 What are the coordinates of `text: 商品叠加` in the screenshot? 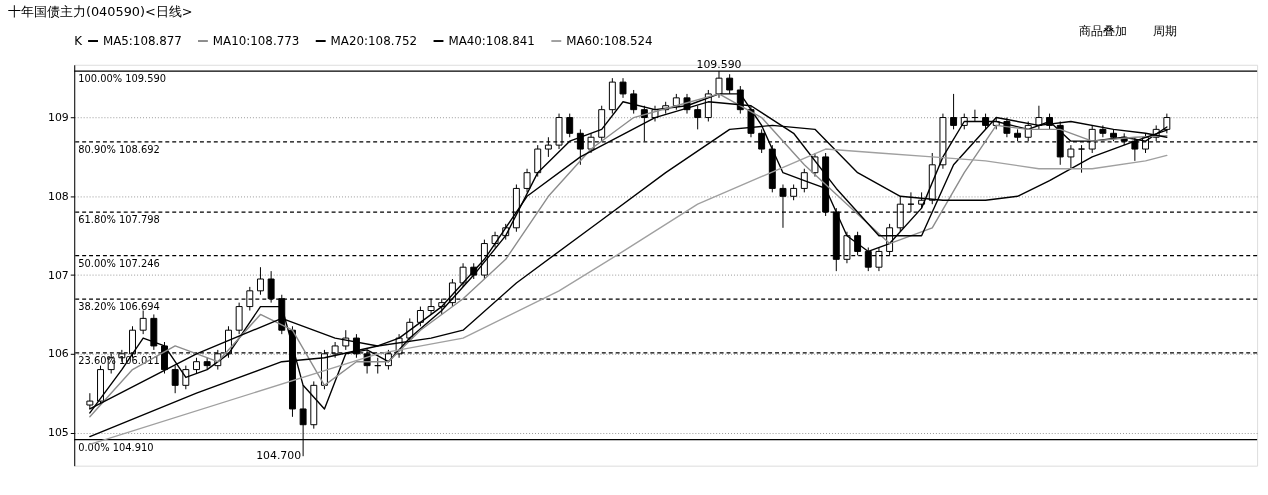 It's located at (1102, 31).